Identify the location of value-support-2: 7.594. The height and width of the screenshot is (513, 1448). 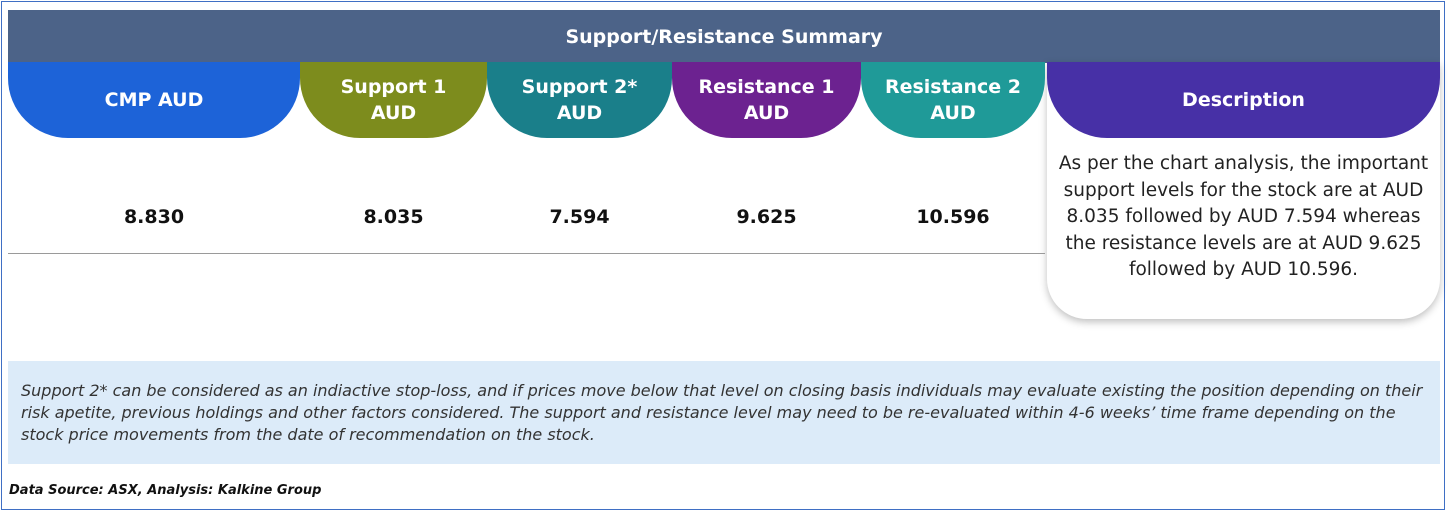
(579, 217).